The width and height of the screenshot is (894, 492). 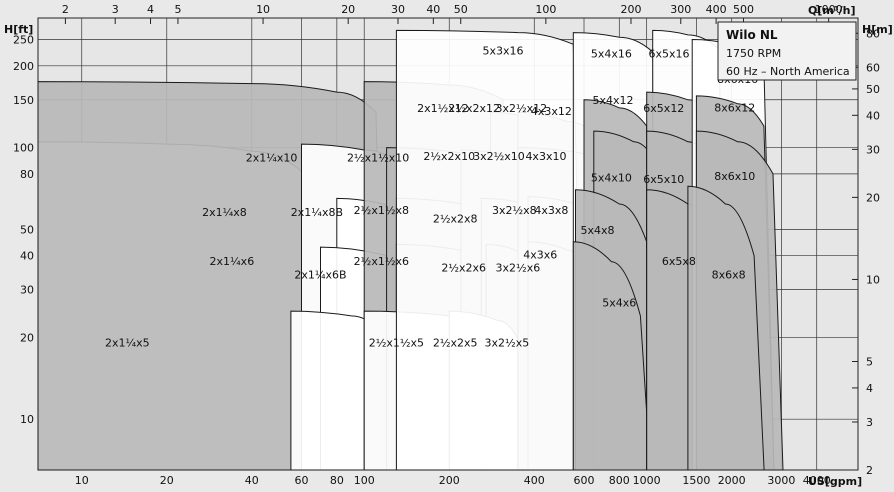 What do you see at coordinates (364, 480) in the screenshot?
I see `x-bottom-tick-label: 100` at bounding box center [364, 480].